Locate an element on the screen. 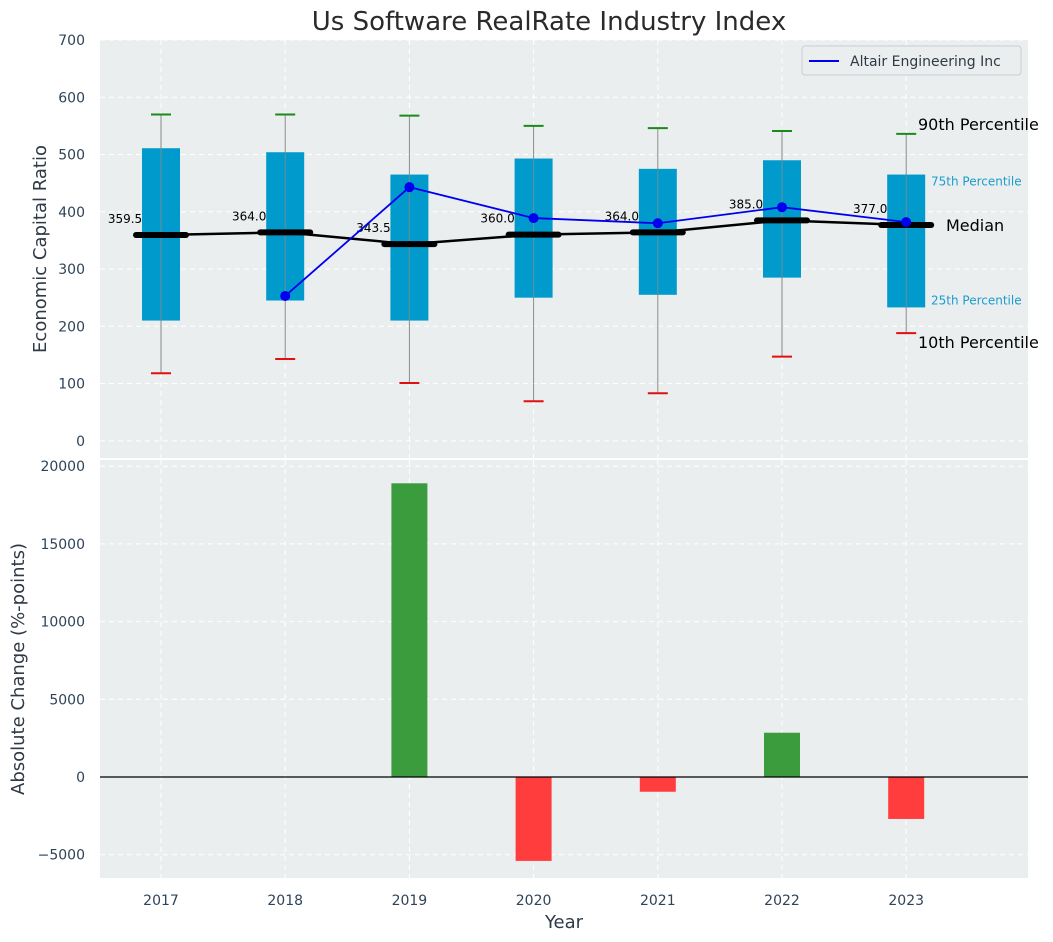 This screenshot has height=942, width=1053. annotation-10th-percentile: 10th Percentile is located at coordinates (978, 342).